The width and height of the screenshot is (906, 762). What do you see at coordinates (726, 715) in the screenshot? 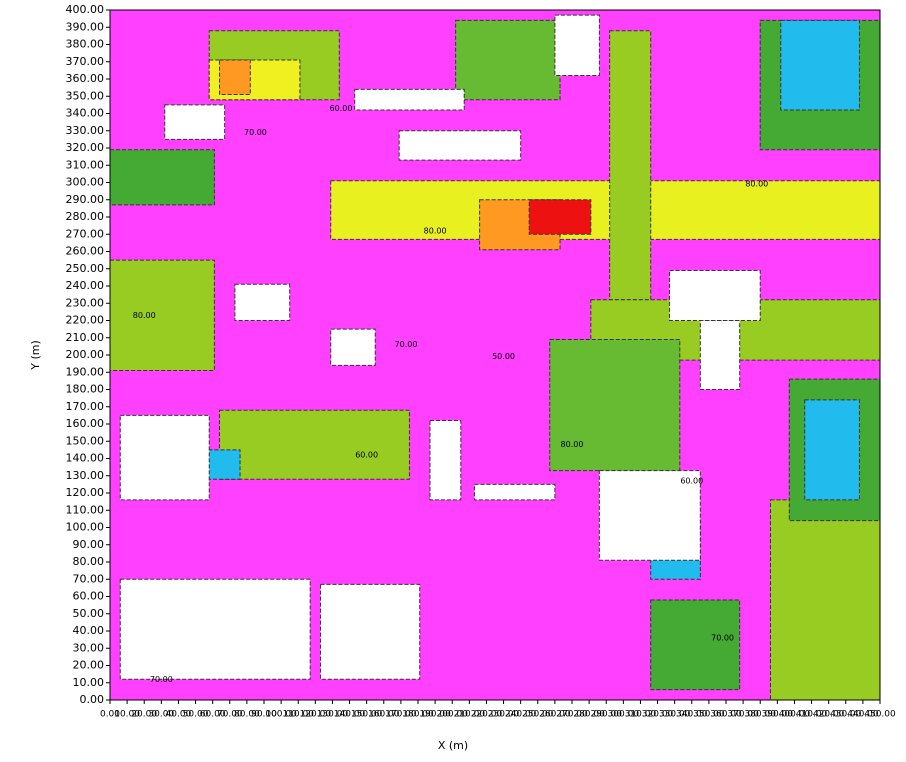
I see `x-tick-label: 360.00` at bounding box center [726, 715].